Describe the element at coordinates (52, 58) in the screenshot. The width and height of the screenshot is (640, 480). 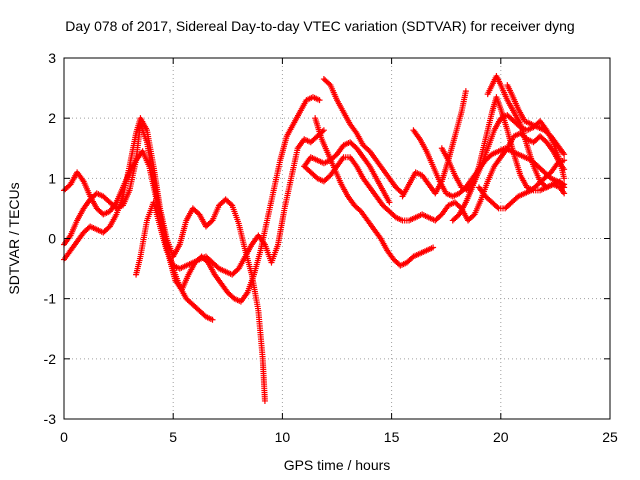
I see `y-tick-label: 3` at that location.